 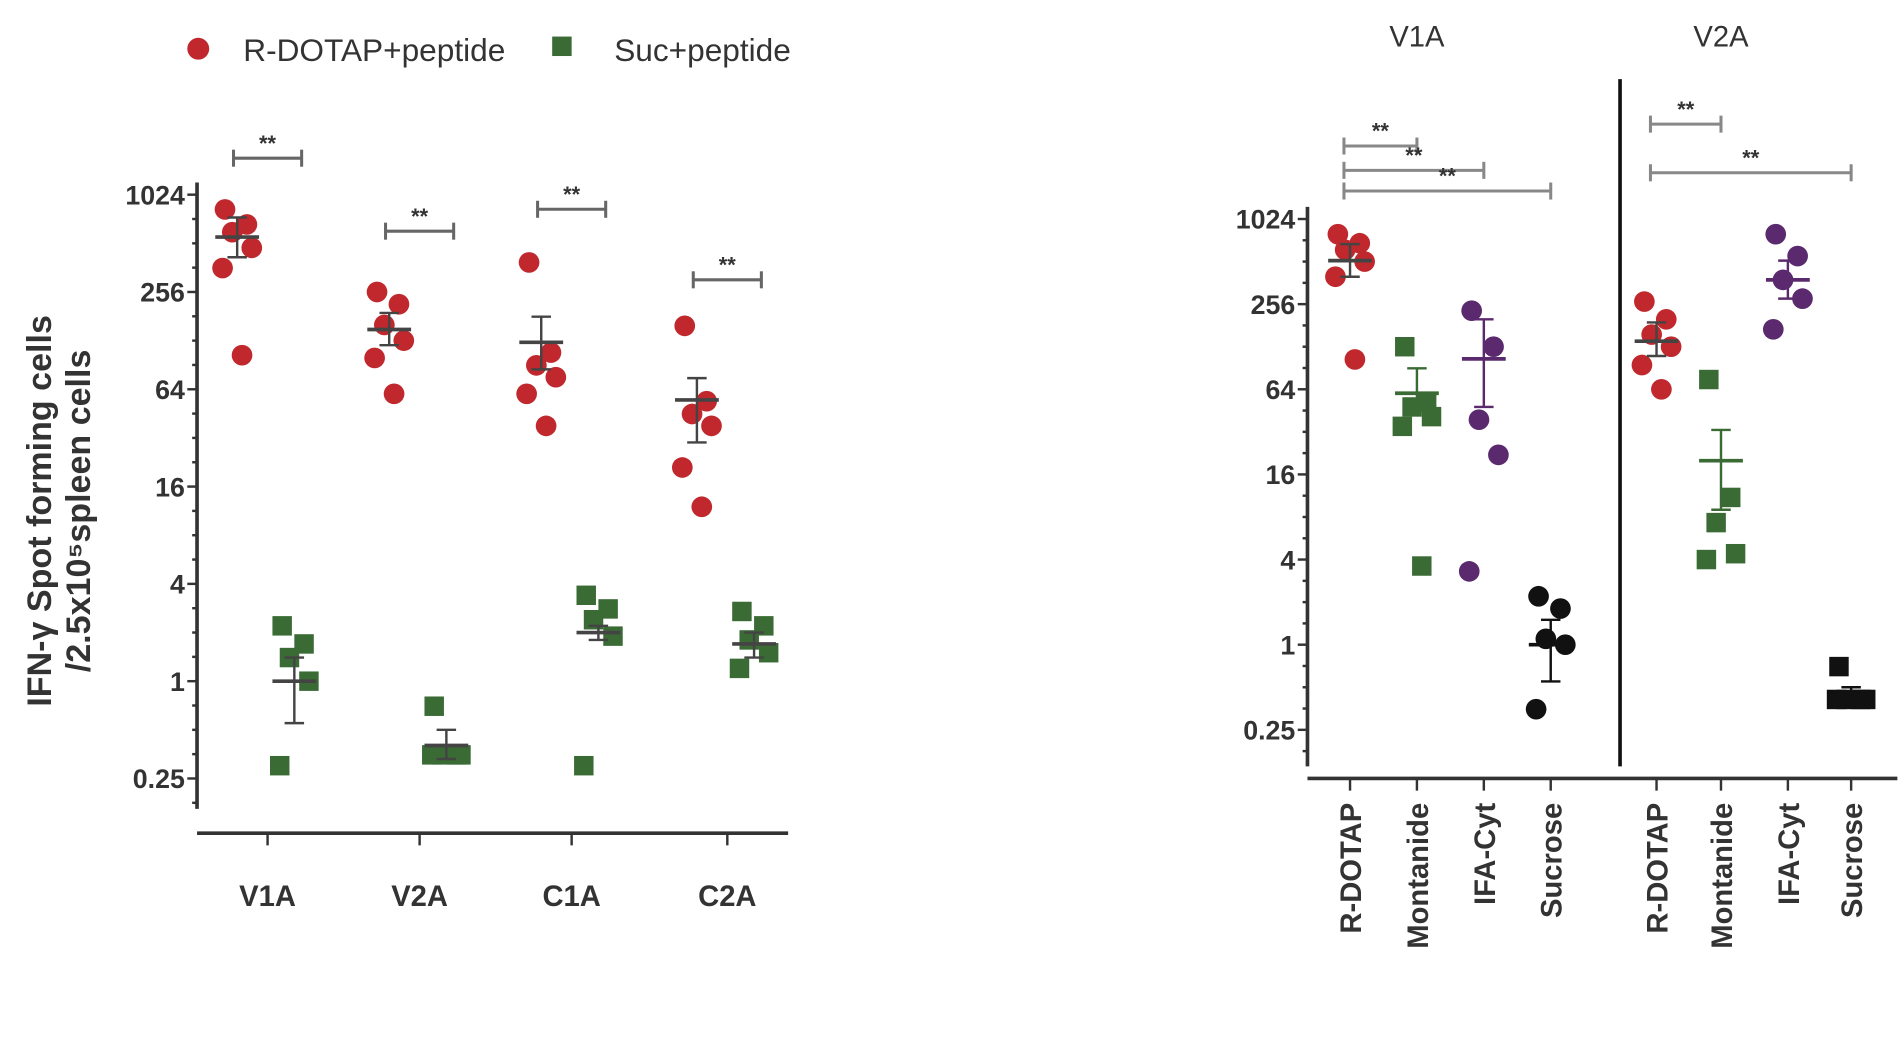 I want to click on legend: R-DOTAP+peptide Suc+peptide, so click(x=489, y=50).